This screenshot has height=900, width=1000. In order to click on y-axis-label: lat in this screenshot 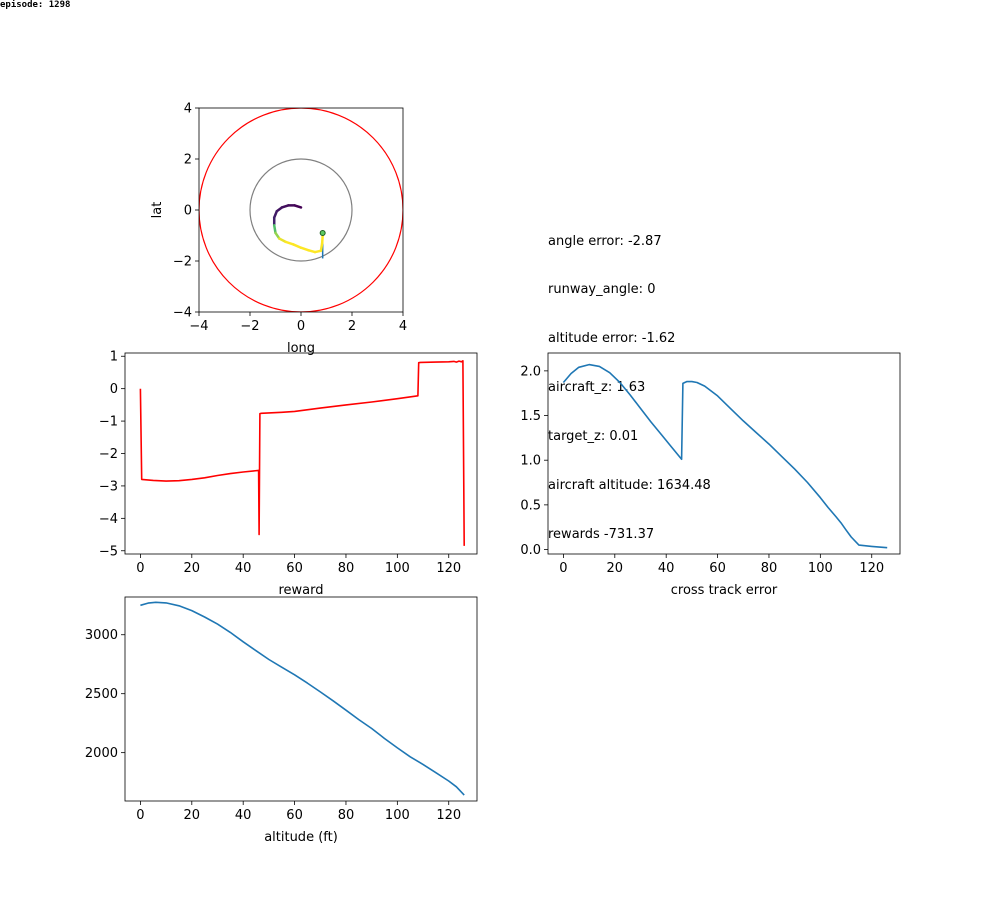, I will do `click(157, 210)`.